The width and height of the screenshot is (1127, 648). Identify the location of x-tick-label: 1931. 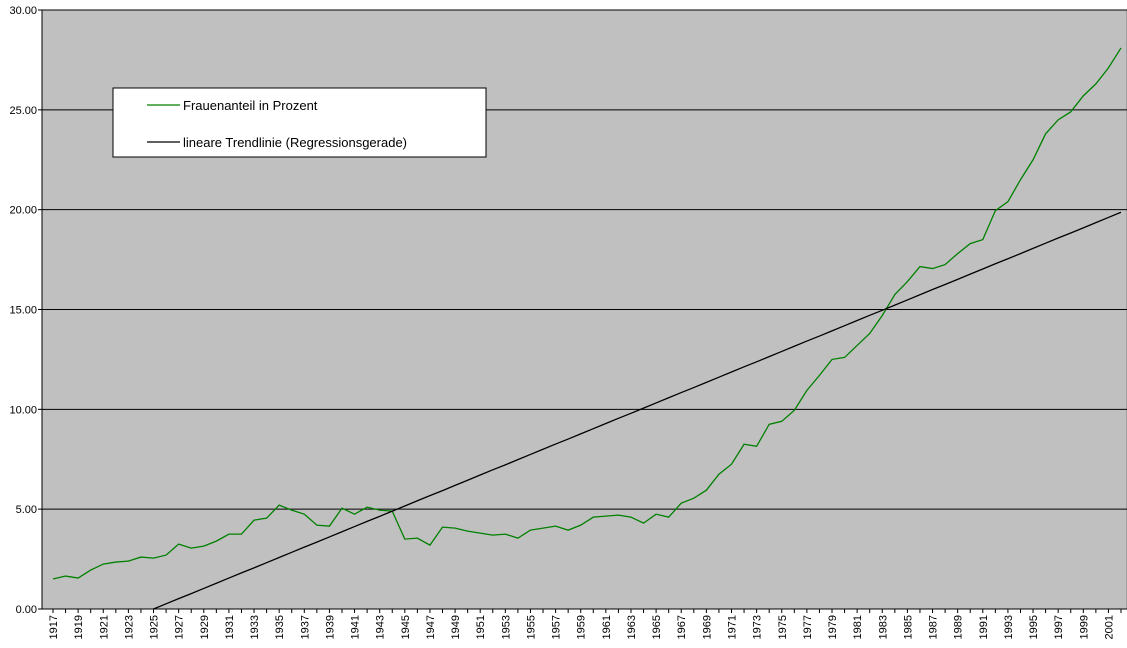
(230, 627).